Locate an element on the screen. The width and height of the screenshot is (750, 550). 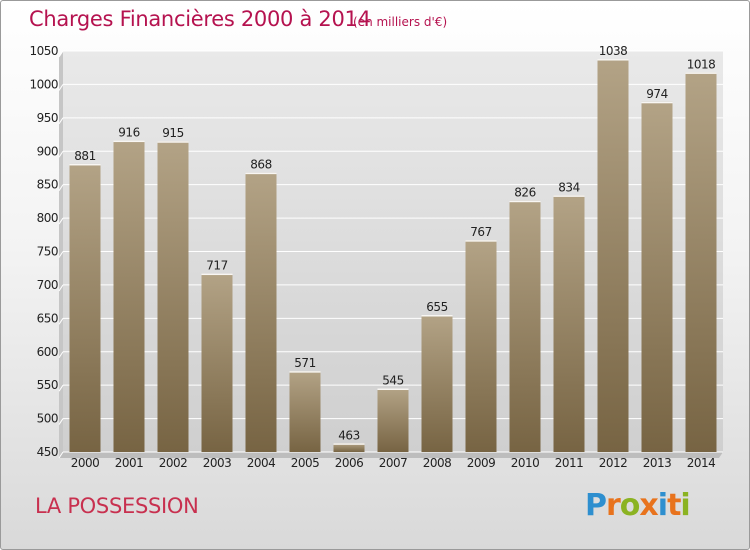
x-tick-label-2011: 2011 is located at coordinates (569, 463).